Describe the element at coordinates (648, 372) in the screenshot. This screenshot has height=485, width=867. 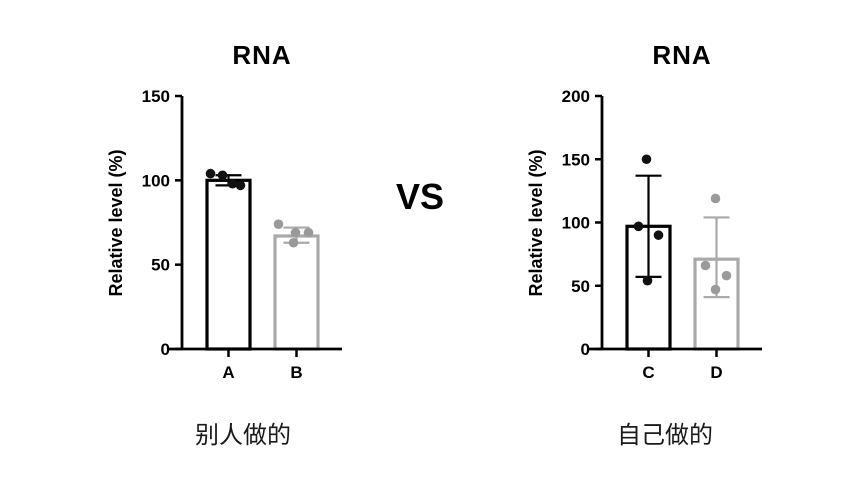
I see `svg-text: C` at that location.